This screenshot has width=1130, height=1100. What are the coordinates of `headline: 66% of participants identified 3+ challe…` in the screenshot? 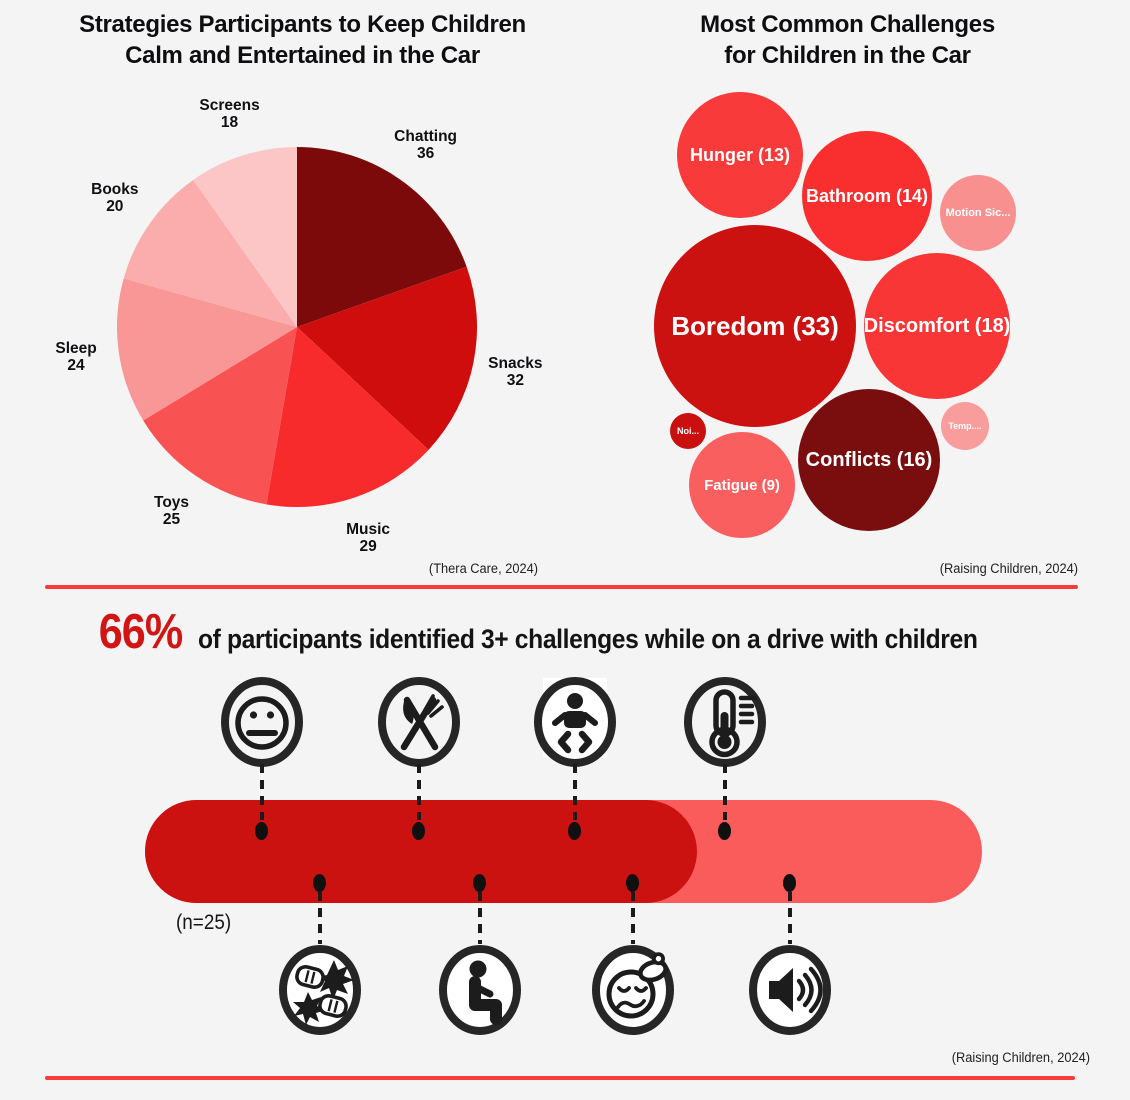 It's located at (565, 632).